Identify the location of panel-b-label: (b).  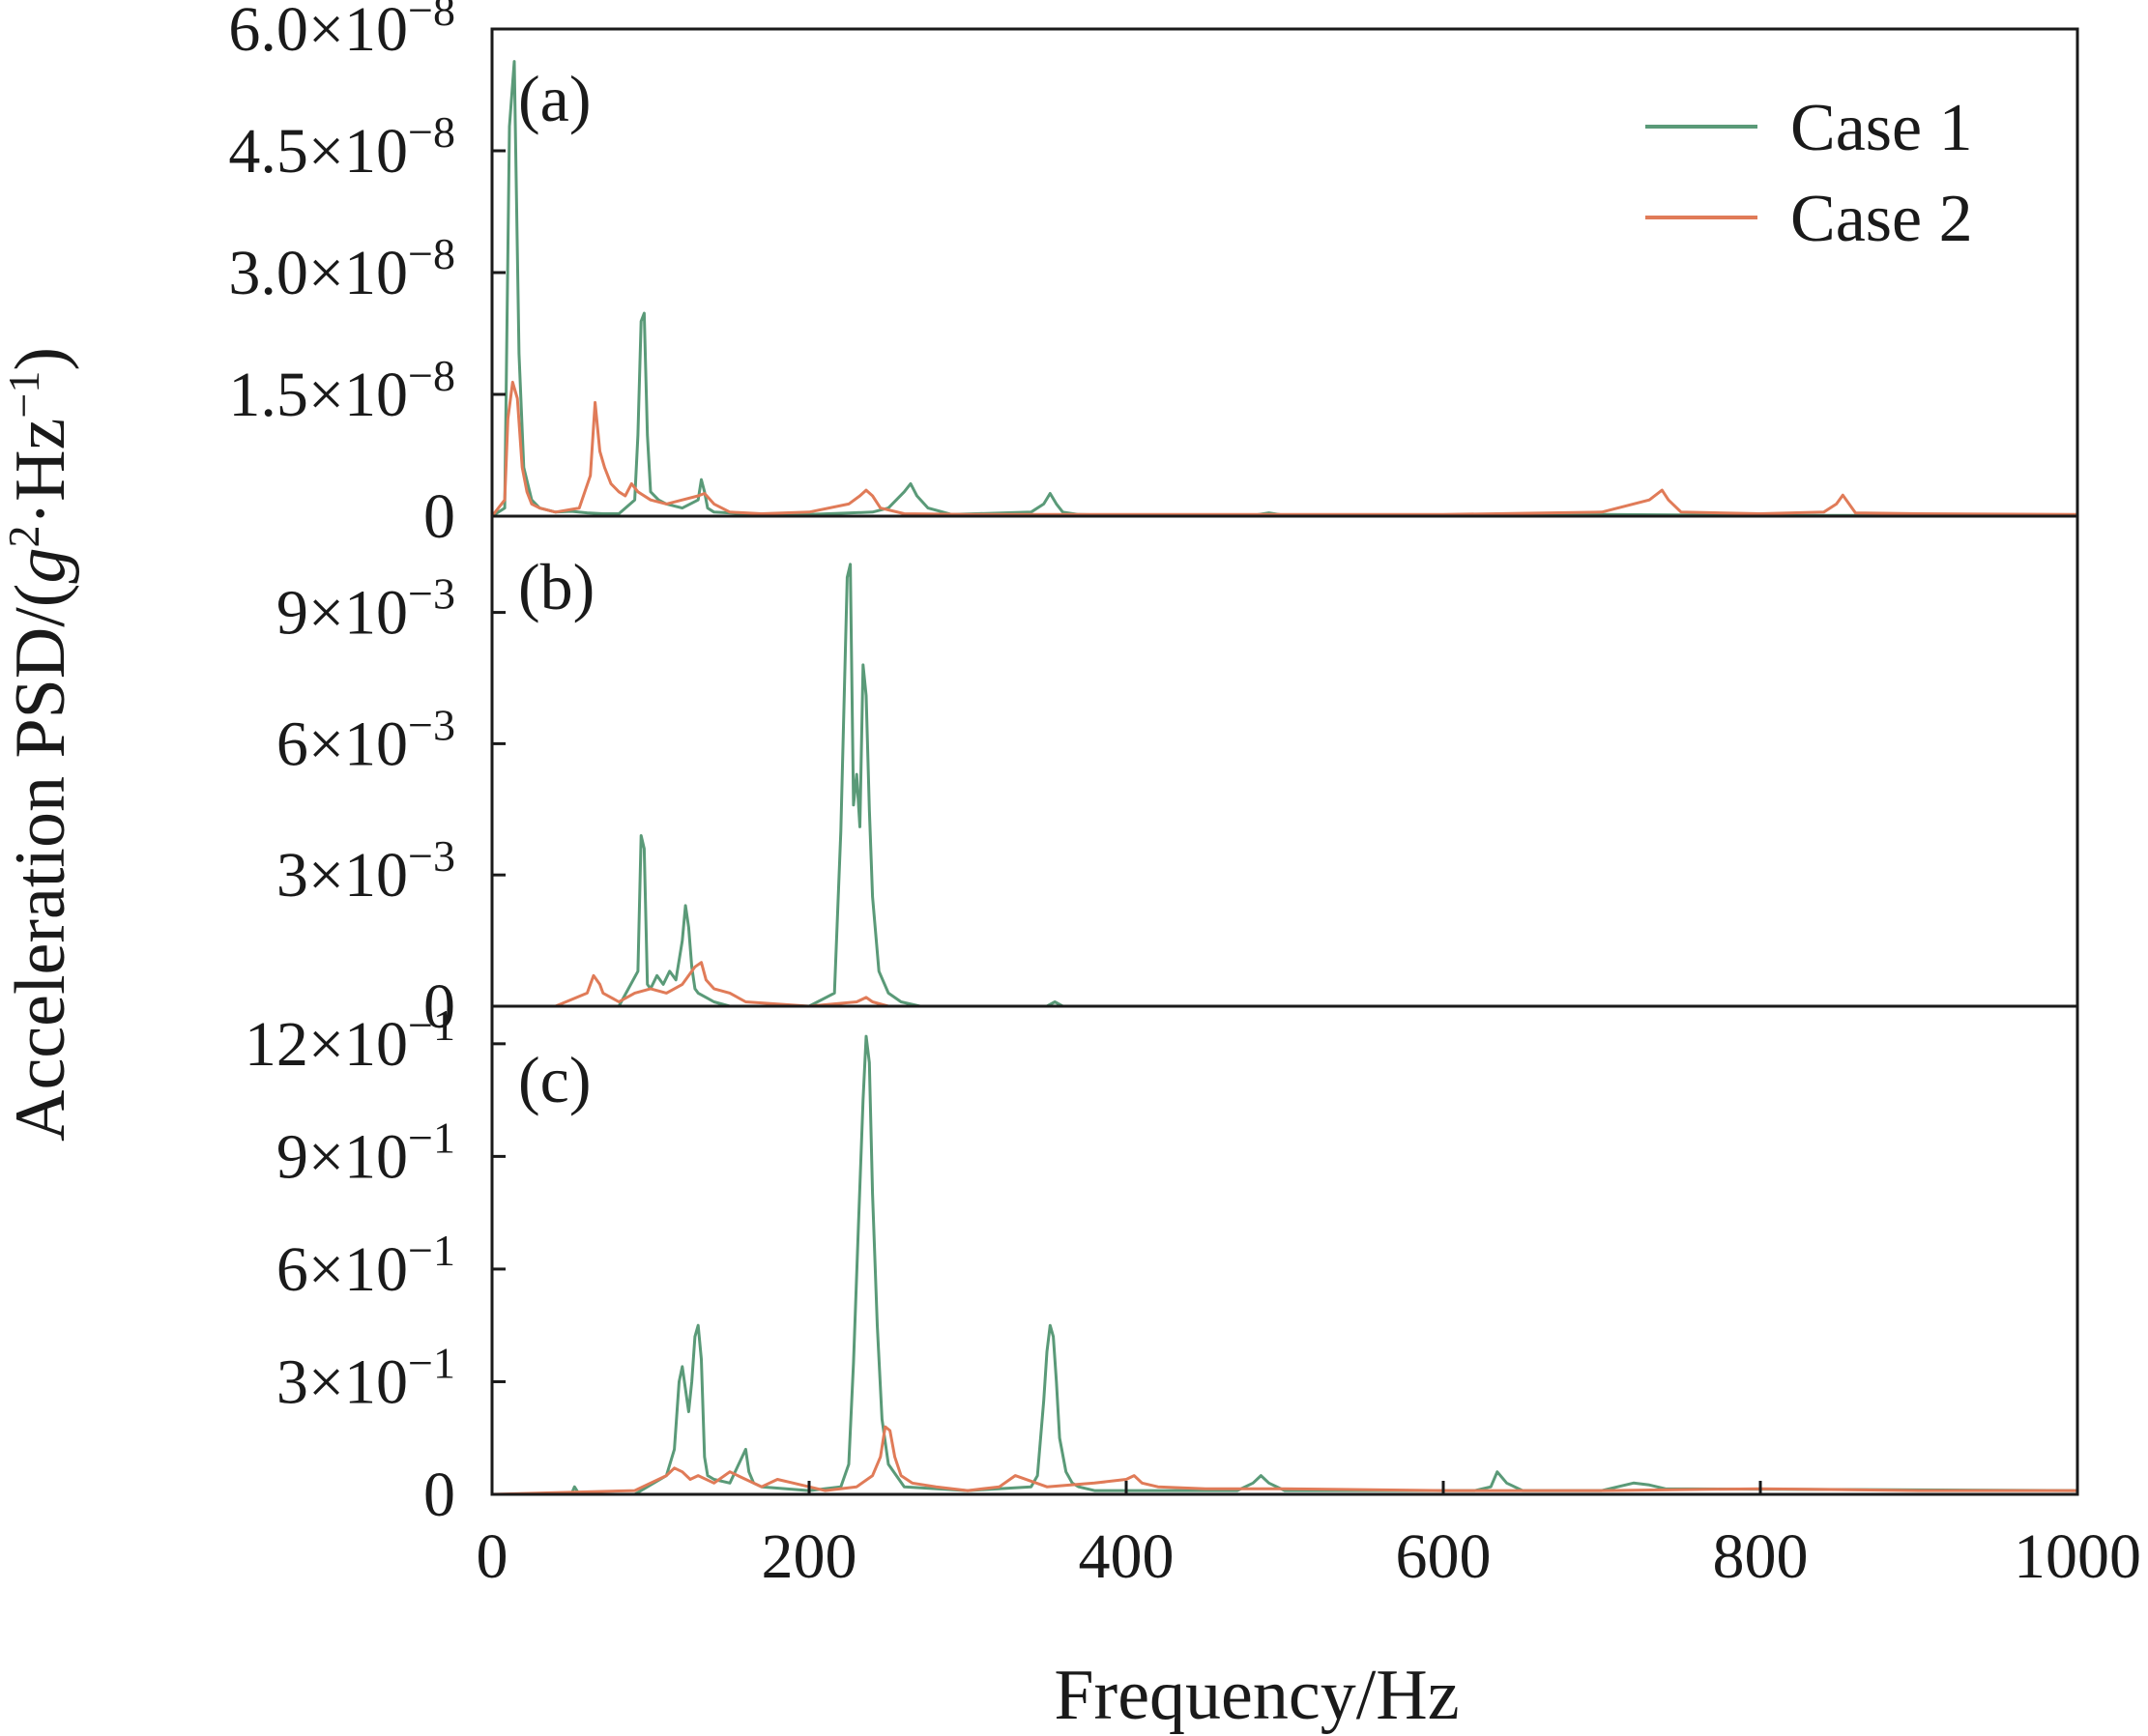
(556, 586).